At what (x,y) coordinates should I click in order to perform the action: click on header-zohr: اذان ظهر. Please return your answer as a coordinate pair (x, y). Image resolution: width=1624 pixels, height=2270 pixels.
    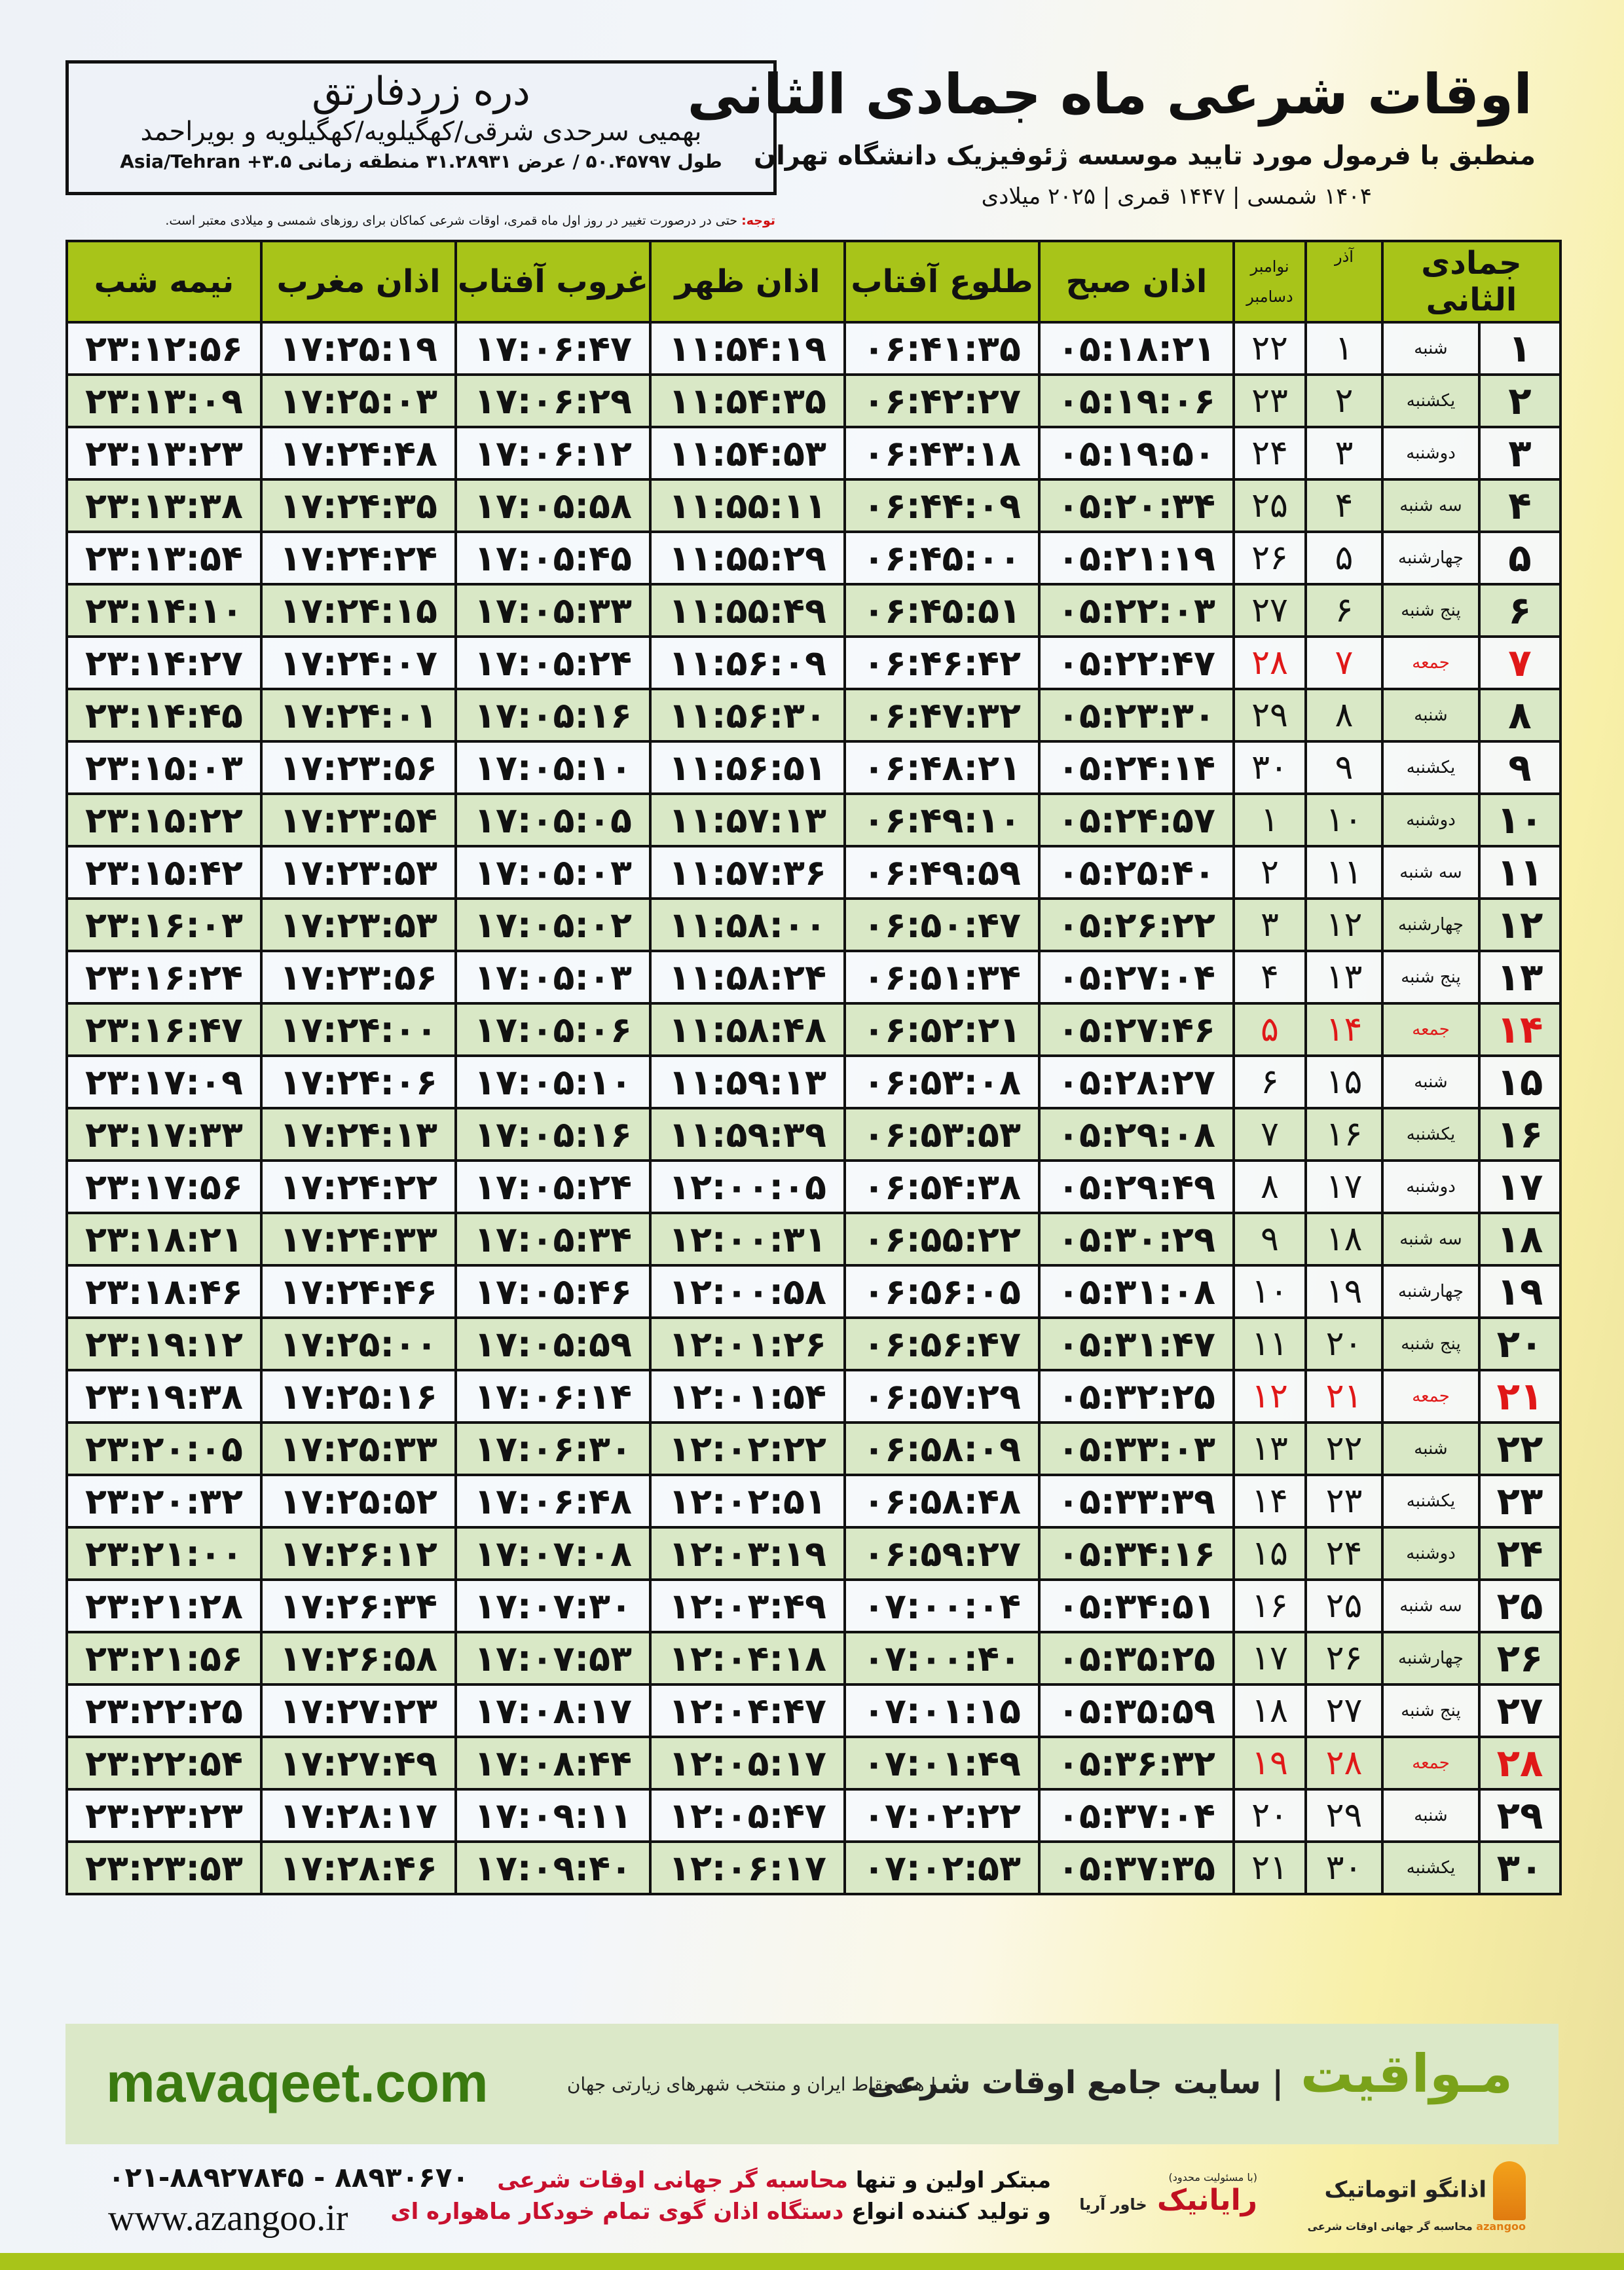
    Looking at the image, I should click on (747, 282).